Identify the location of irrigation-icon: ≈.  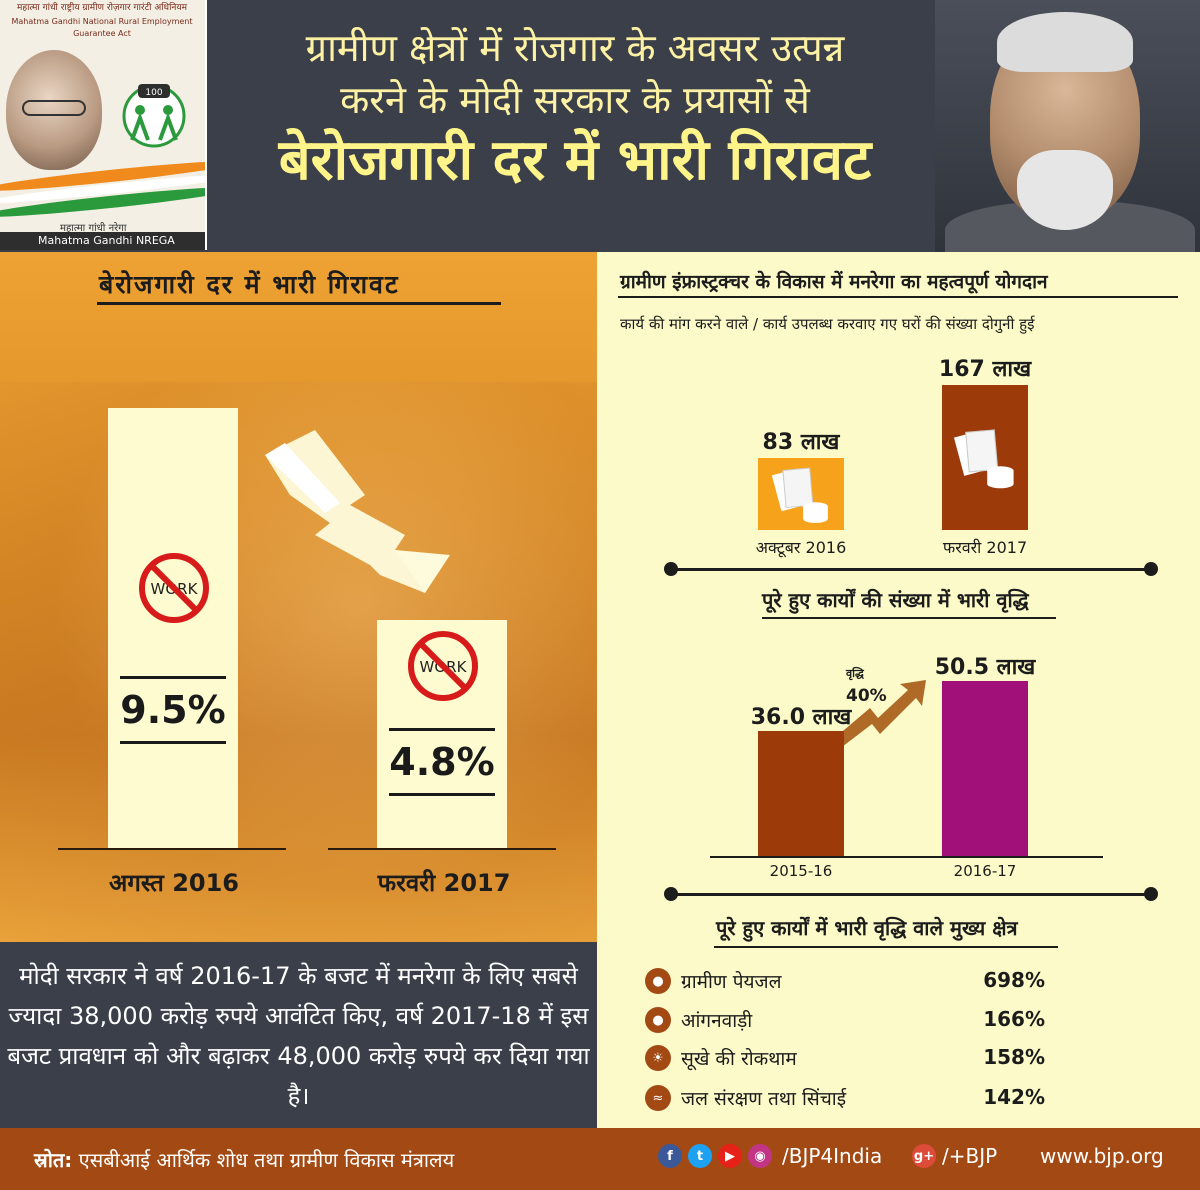
(658, 1098).